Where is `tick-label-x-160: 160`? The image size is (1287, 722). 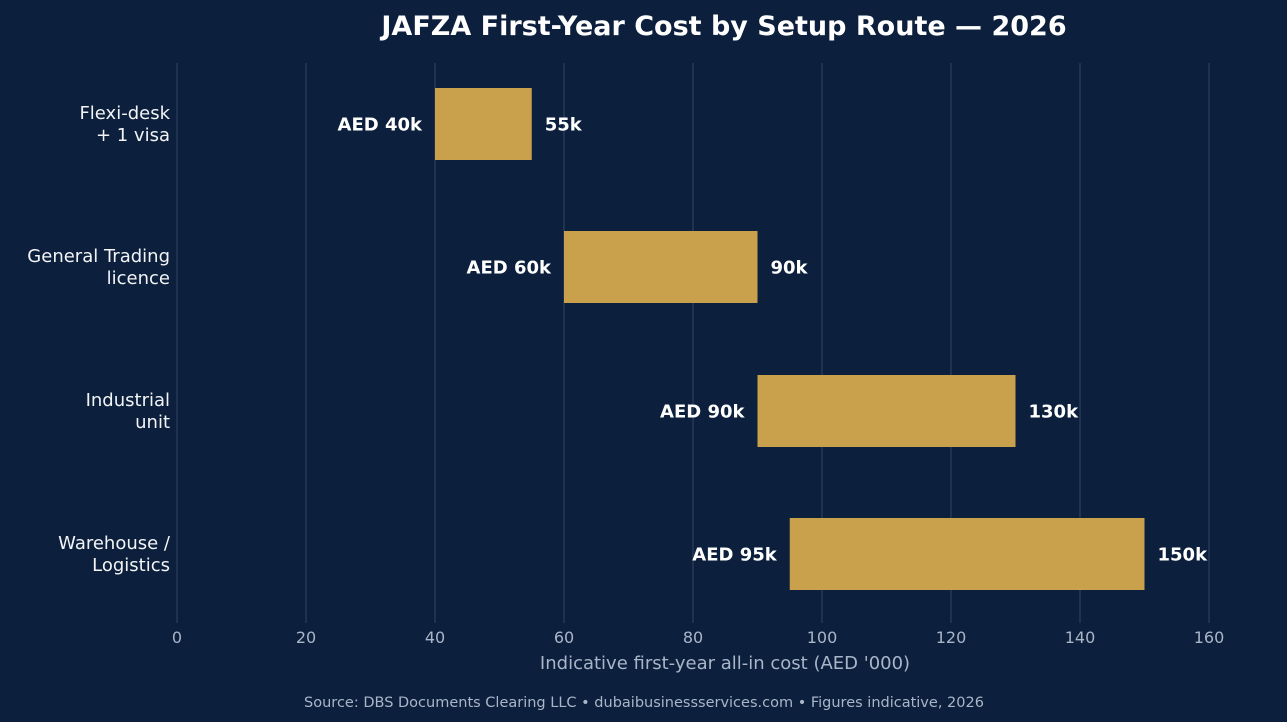
tick-label-x-160: 160 is located at coordinates (1209, 637).